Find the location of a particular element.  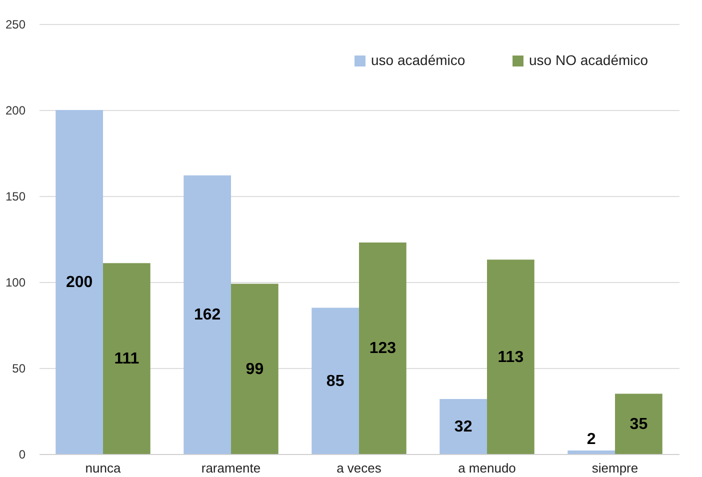

legend-label: uso académico is located at coordinates (418, 60).